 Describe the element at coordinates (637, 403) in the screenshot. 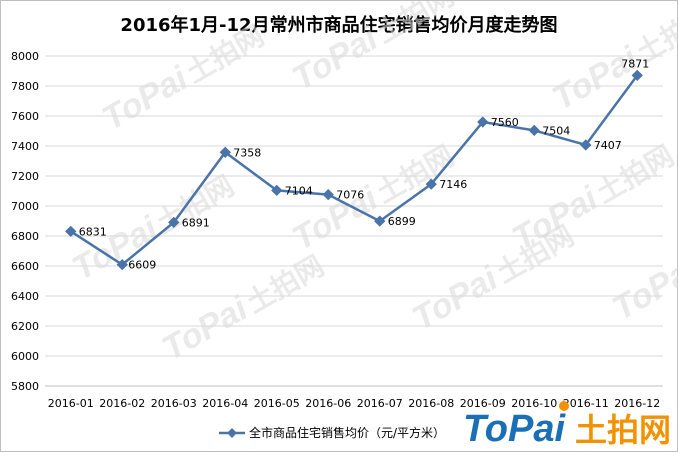

I see `x-tick-label: 2016-12` at that location.